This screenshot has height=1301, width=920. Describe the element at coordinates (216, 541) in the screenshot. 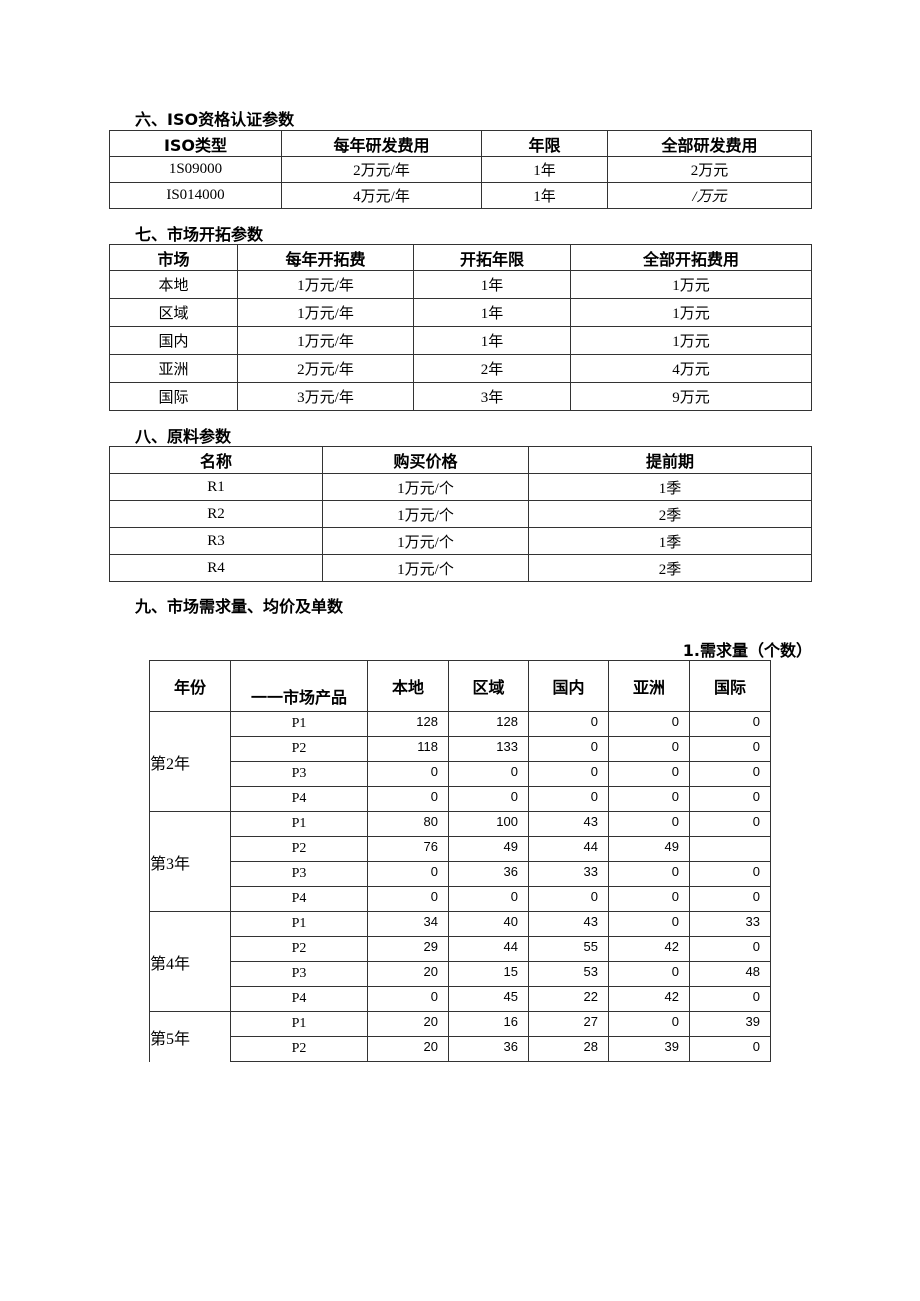

I see `cell: R3` at that location.